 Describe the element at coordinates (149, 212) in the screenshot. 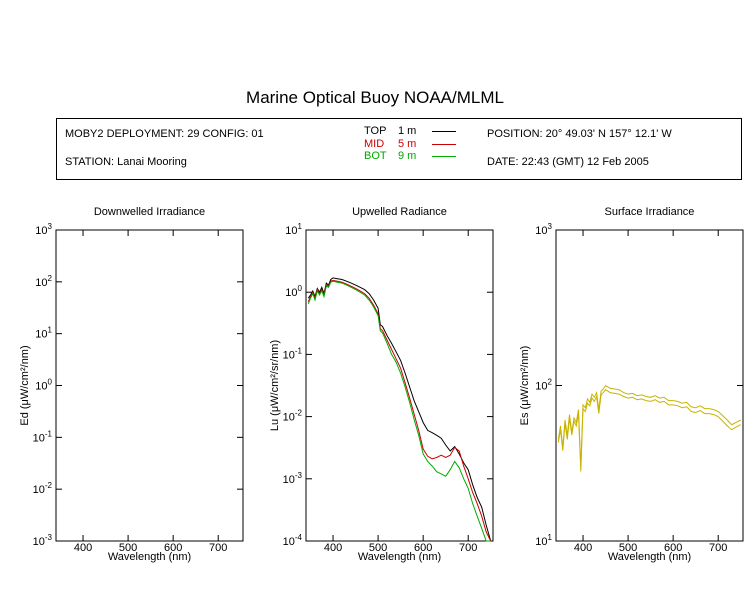

I see `chart-title: Downwelled Irradiance` at that location.